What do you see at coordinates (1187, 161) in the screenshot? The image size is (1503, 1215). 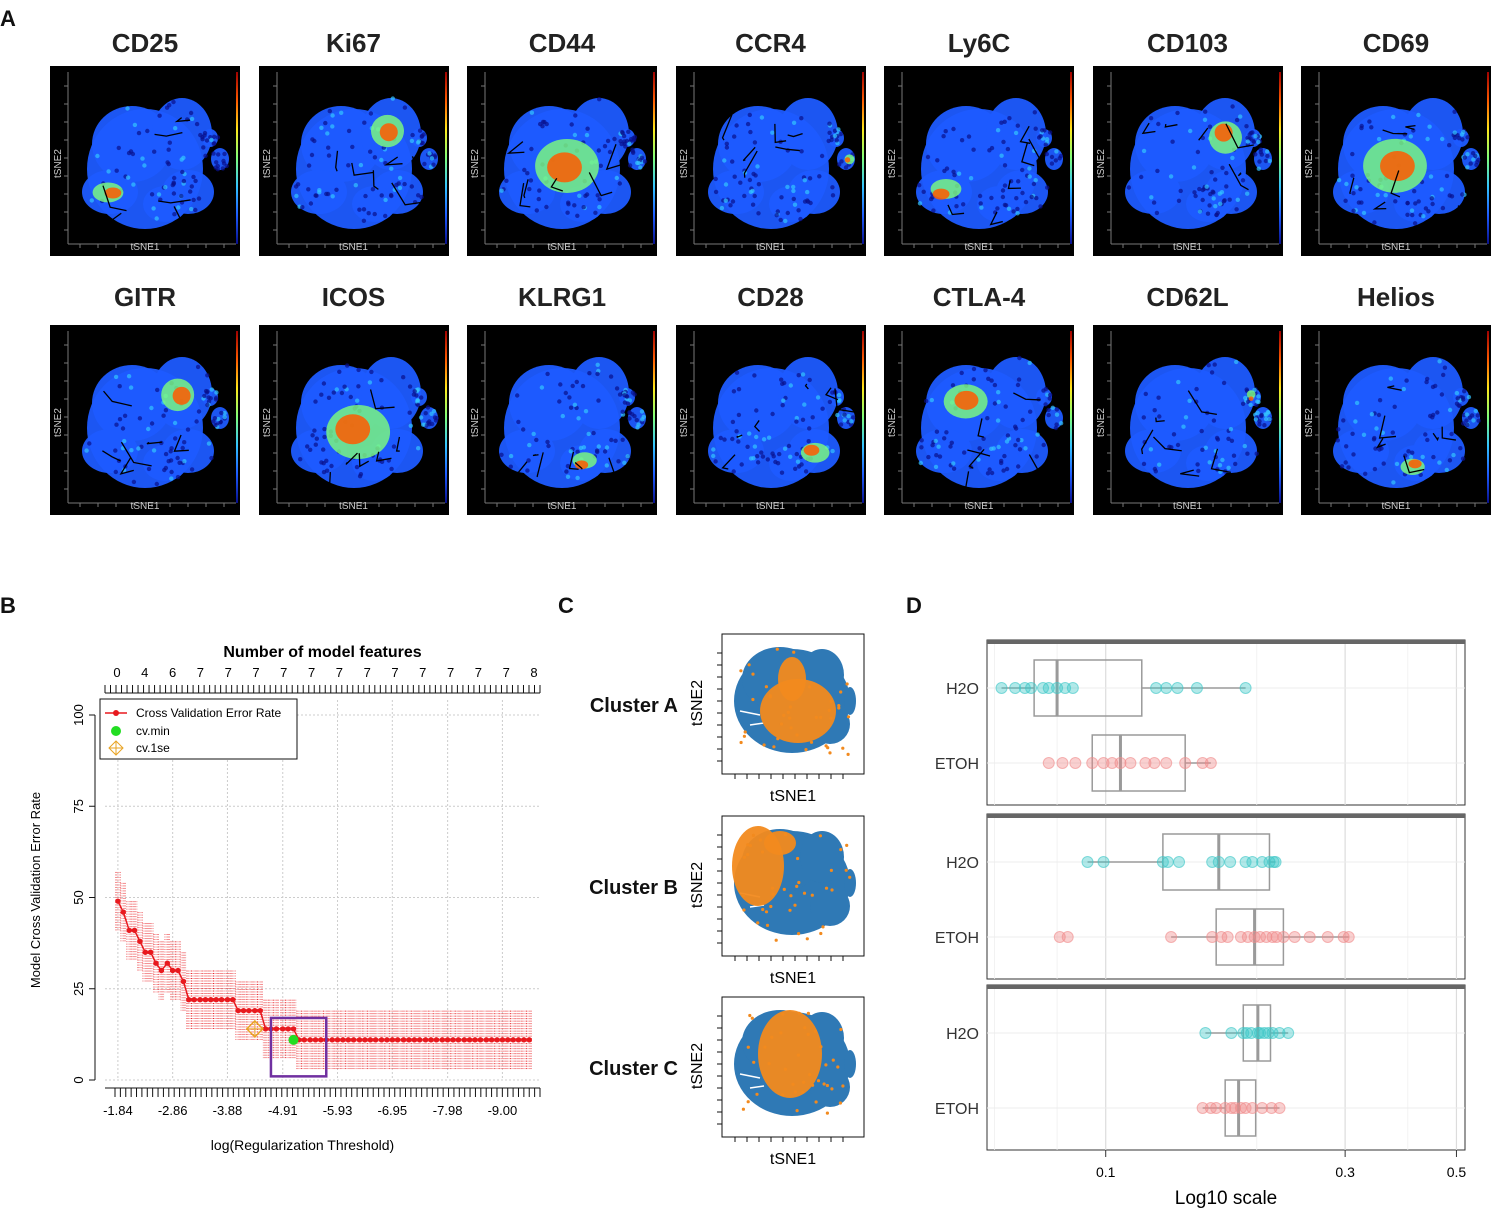 I see `tsne-plot-cd103` at bounding box center [1187, 161].